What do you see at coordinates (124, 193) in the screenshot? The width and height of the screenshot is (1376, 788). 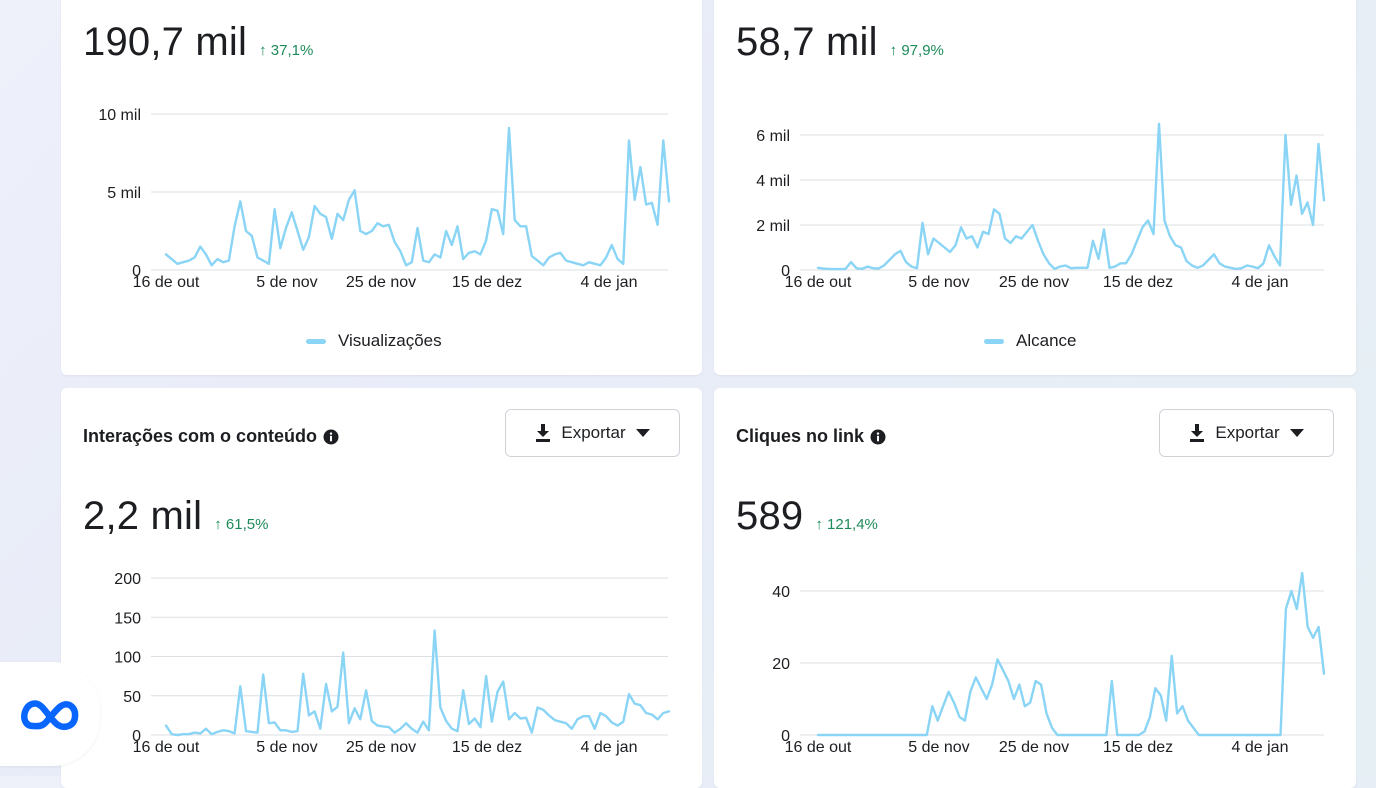 I see `y-tick-label: 5 mil` at bounding box center [124, 193].